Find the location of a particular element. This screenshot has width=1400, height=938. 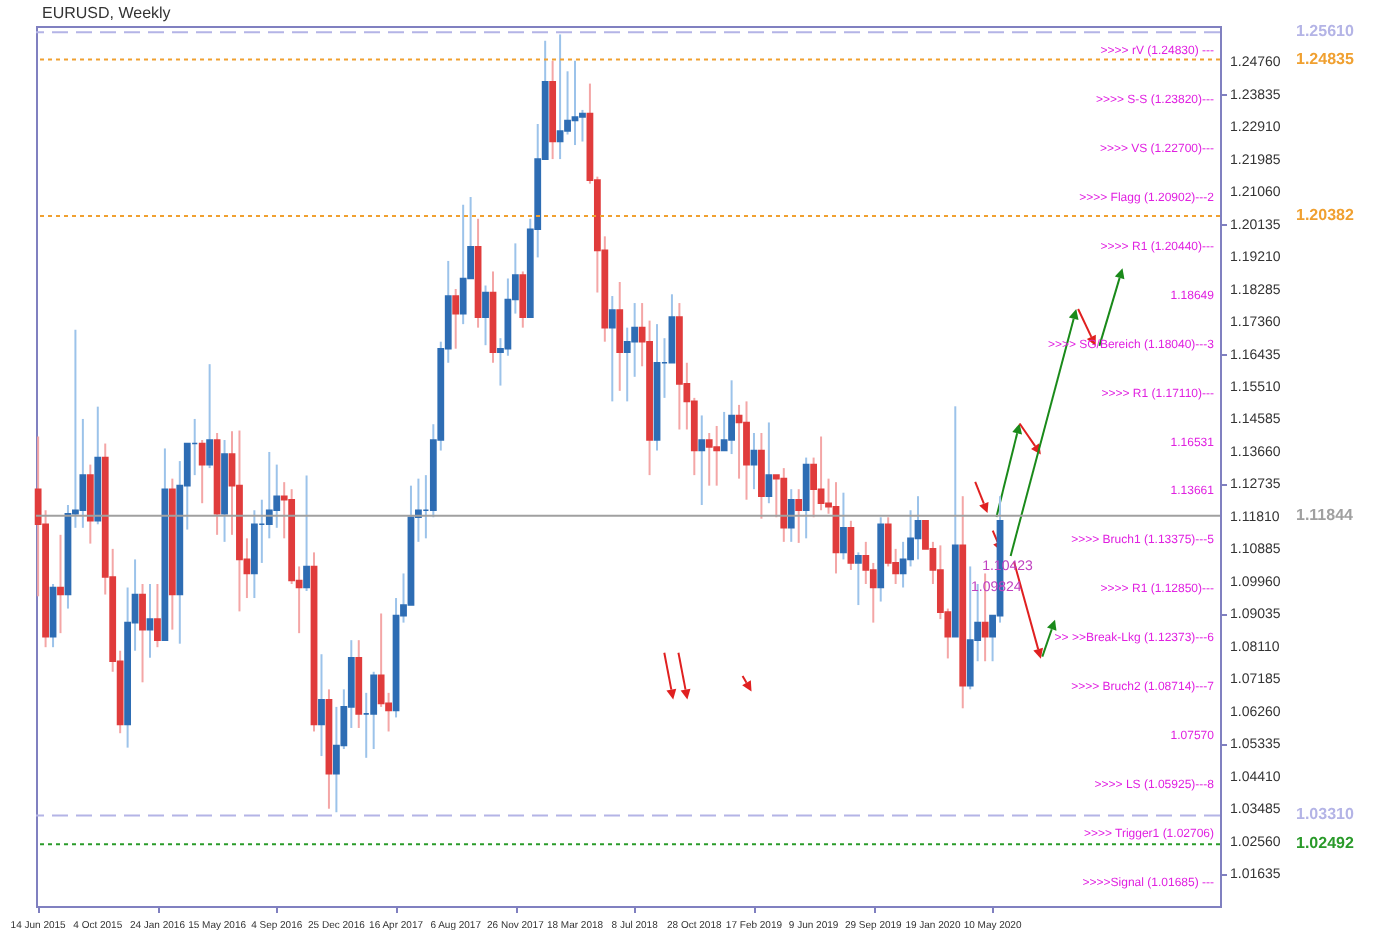

ref-line-label: 1.11844 is located at coordinates (1325, 514).